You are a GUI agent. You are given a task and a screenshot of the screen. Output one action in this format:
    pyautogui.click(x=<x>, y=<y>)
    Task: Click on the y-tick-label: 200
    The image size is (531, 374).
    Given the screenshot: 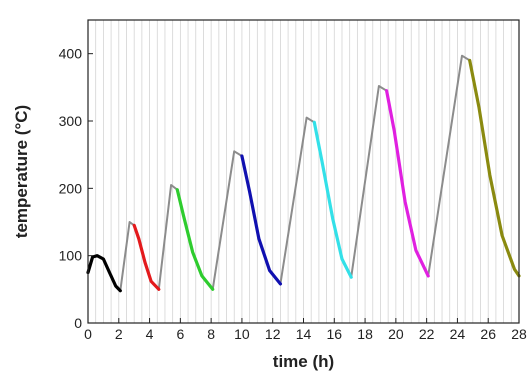 What is the action you would take?
    pyautogui.click(x=71, y=188)
    